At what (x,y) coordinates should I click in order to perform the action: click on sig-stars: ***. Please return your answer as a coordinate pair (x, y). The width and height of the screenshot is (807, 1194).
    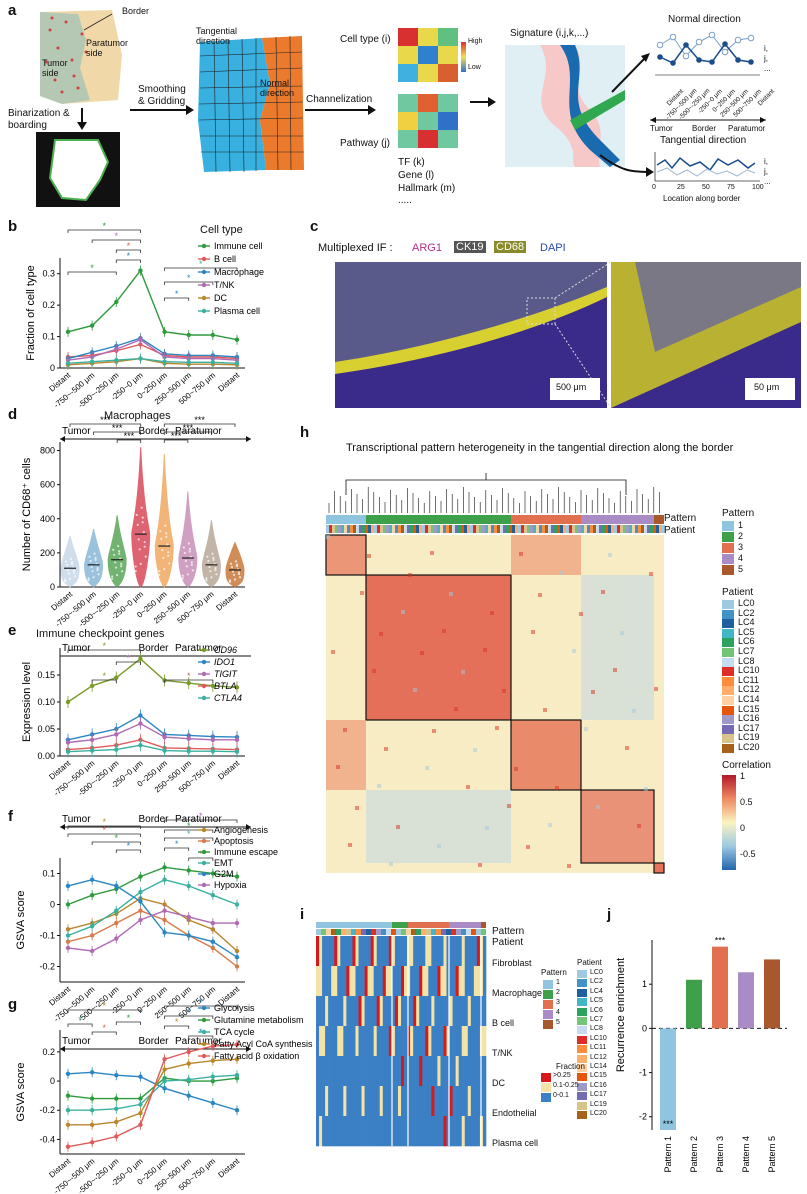
    Looking at the image, I should click on (176, 436).